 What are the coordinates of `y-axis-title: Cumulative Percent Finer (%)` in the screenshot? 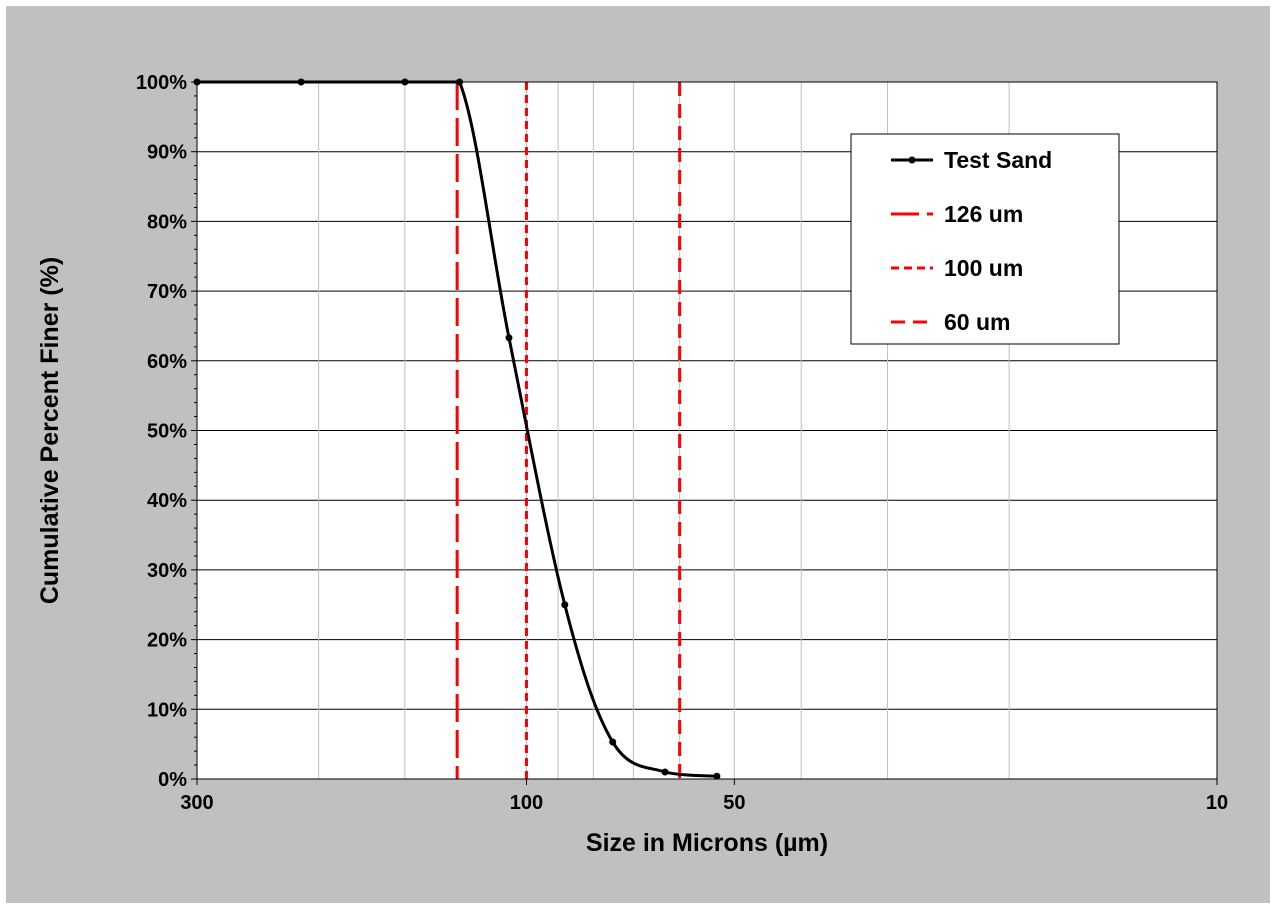 It's located at (50, 430).